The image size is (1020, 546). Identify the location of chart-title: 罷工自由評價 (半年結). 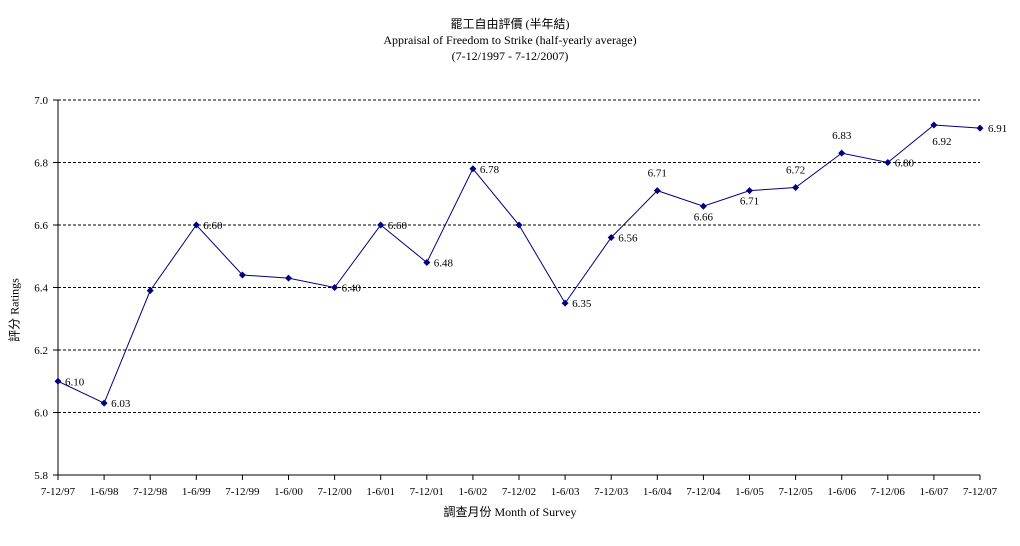
(510, 24).